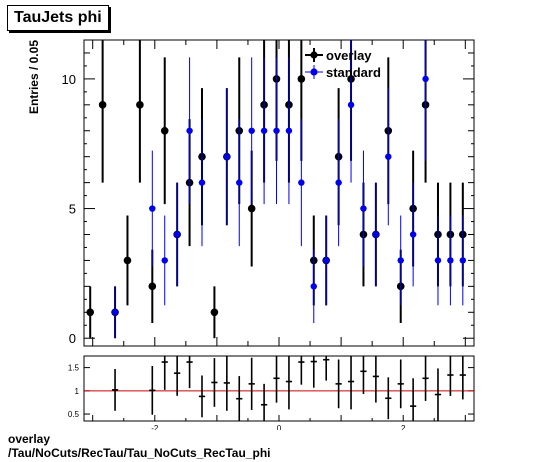 The width and height of the screenshot is (546, 462). Describe the element at coordinates (349, 55) in the screenshot. I see `legend-entry-overlay: overlay` at that location.